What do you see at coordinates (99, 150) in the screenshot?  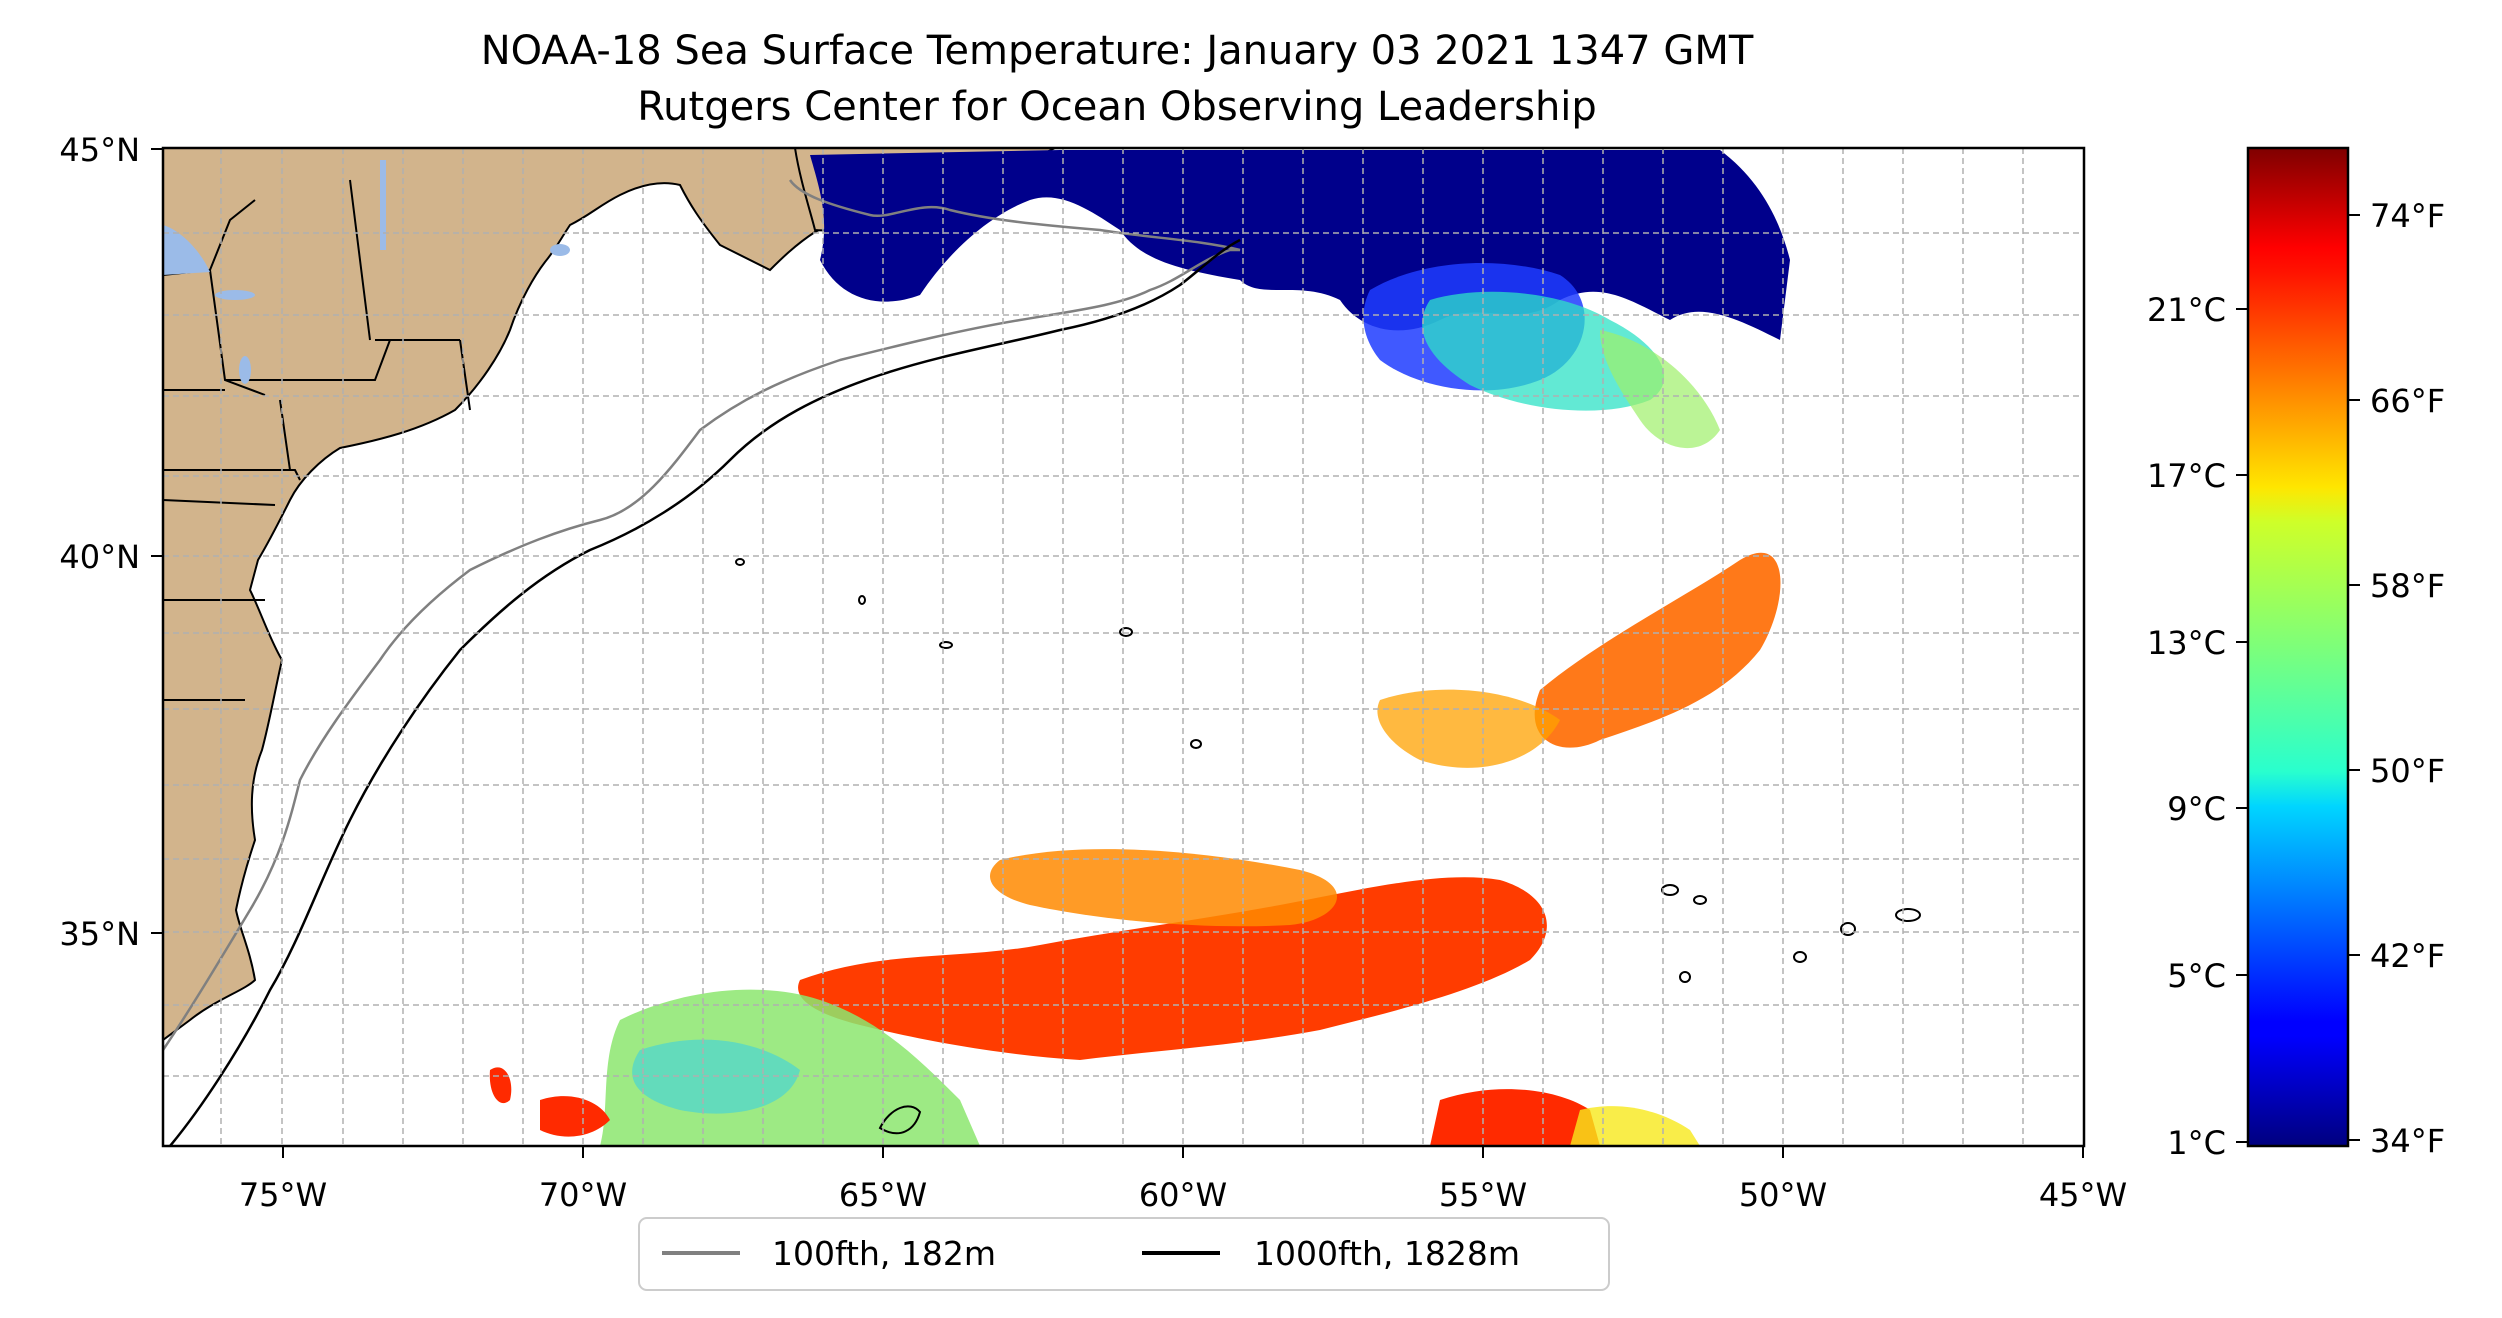 I see `y-tick-label: 45°N` at bounding box center [99, 150].